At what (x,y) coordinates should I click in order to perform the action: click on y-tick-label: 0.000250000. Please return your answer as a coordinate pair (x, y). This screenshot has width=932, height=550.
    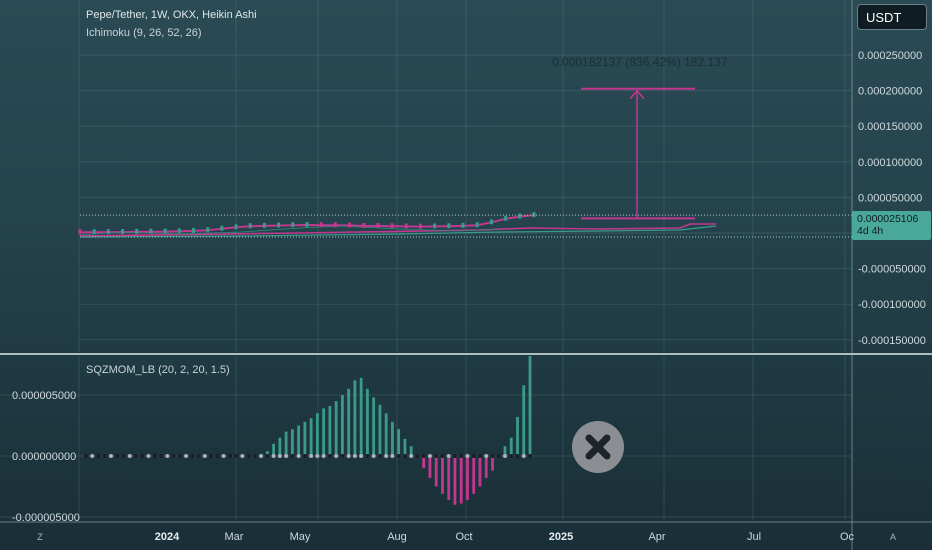
    Looking at the image, I should click on (890, 56).